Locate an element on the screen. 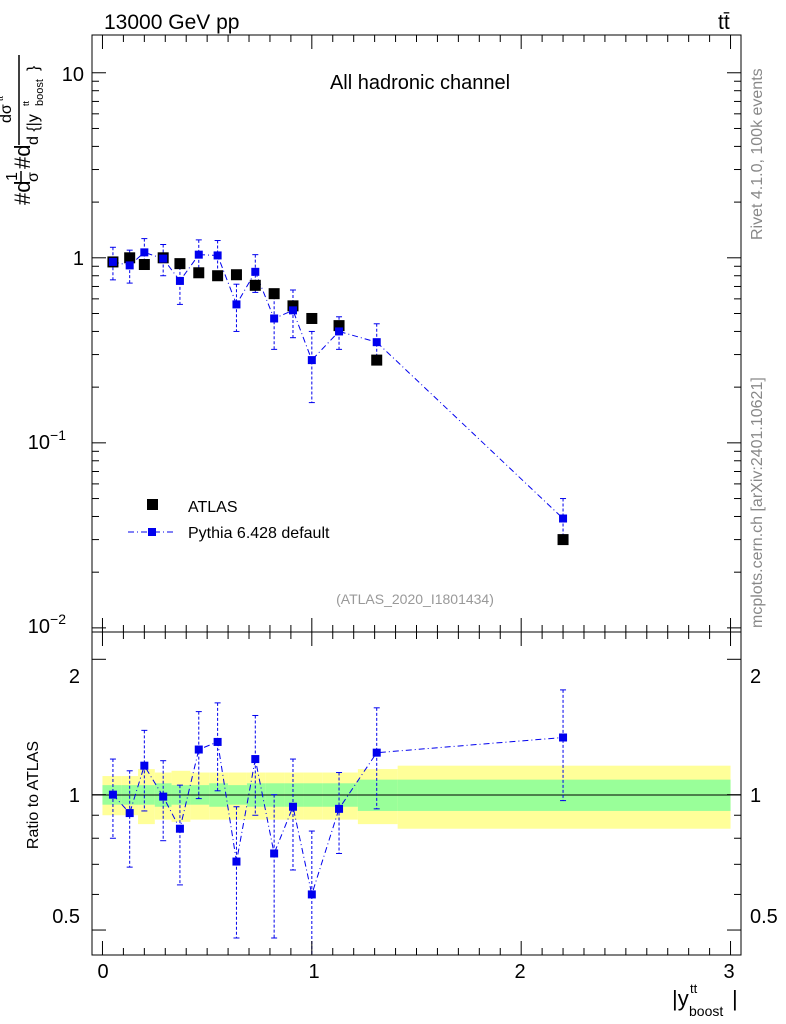 This screenshot has height=1024, width=786. legend-atlas-marker is located at coordinates (152, 504).